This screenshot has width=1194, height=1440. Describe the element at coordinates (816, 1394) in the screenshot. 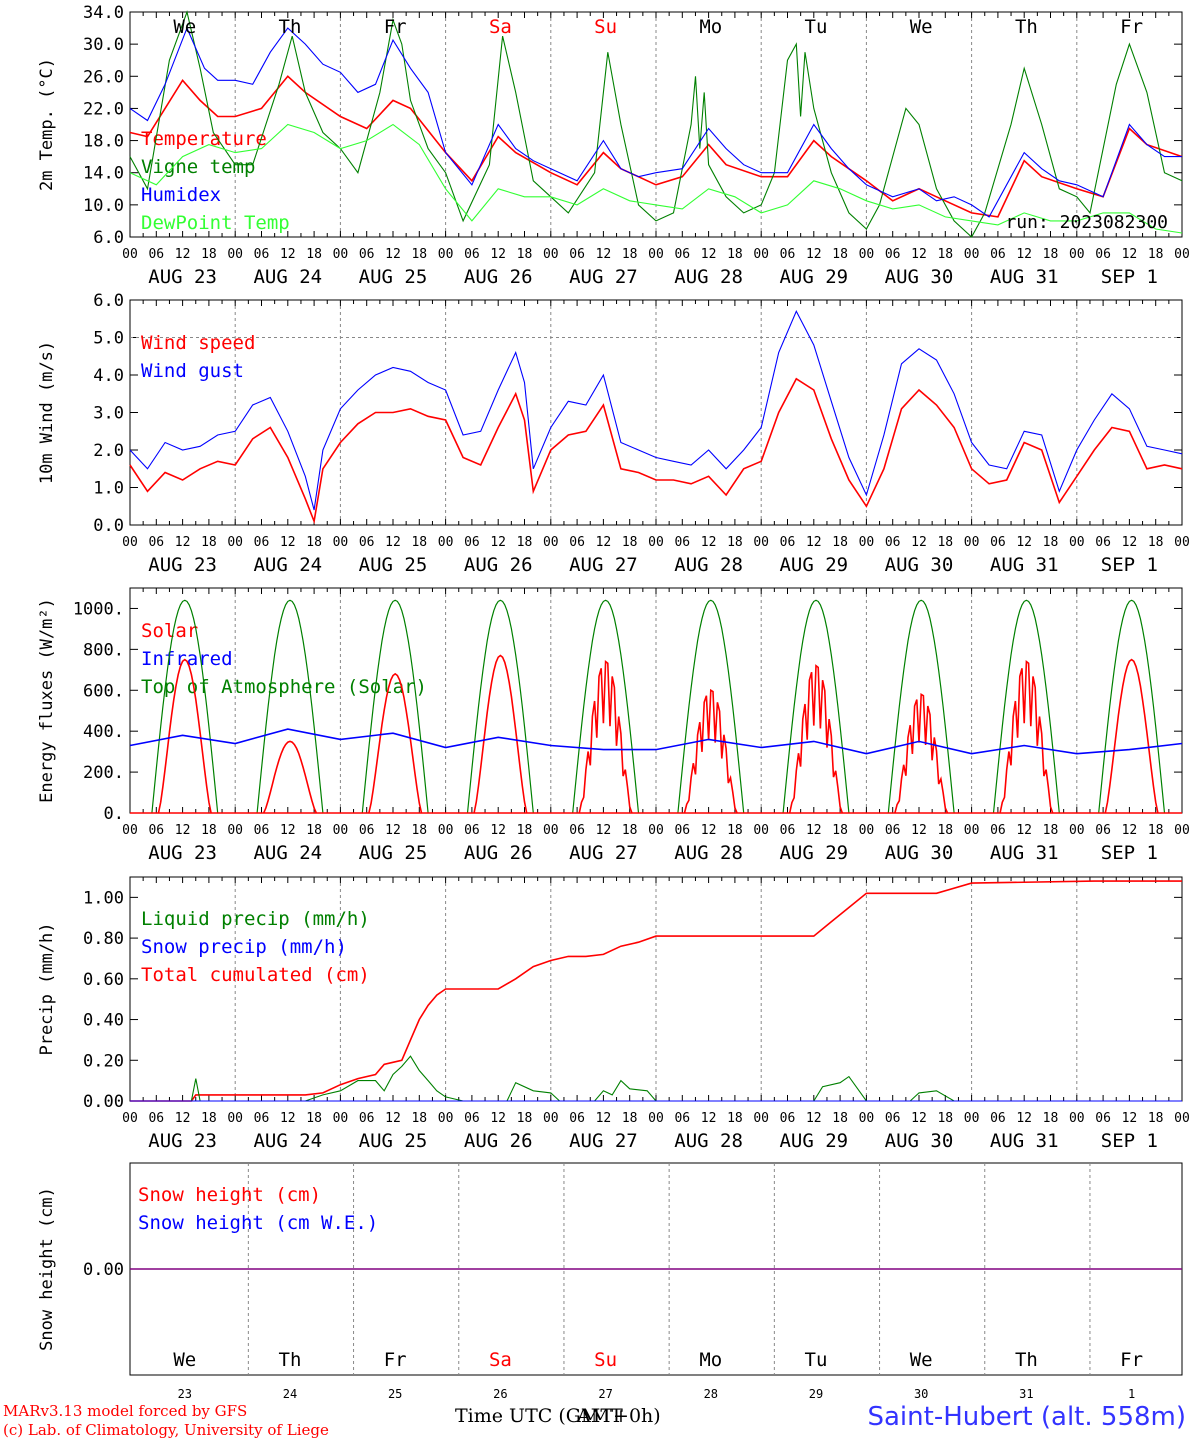

I see `day-number-label: 29` at that location.